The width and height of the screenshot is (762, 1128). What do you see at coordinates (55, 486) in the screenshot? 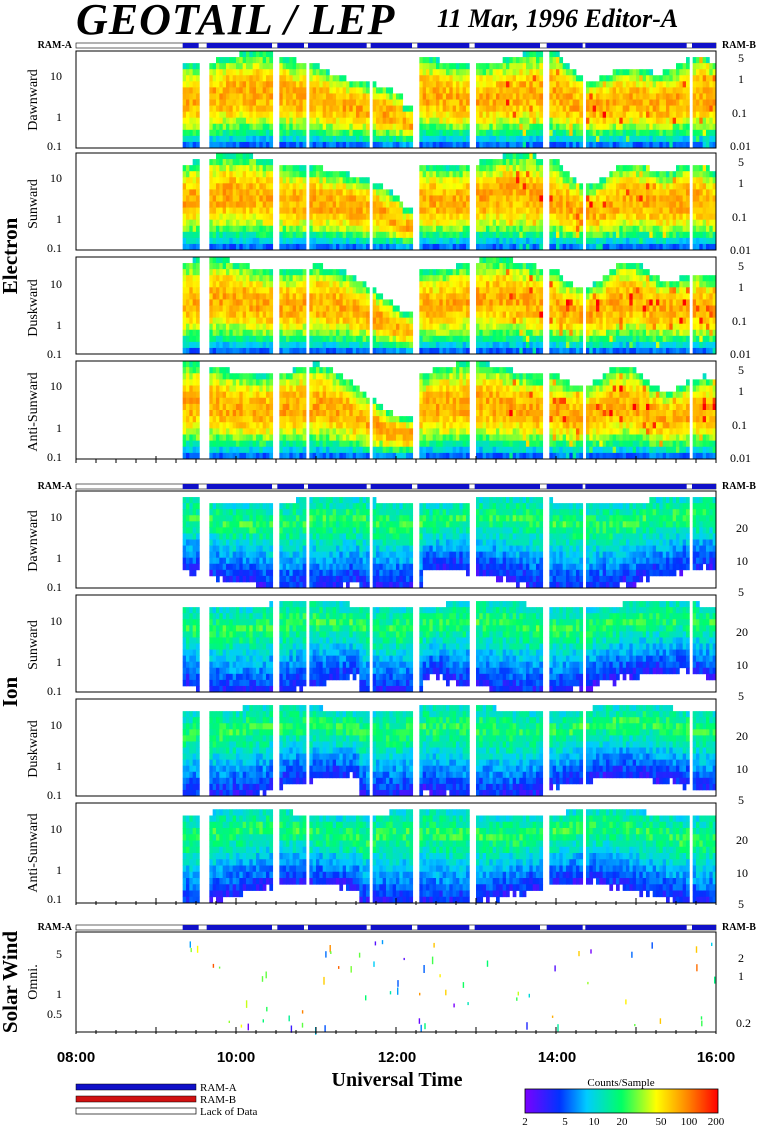
I see `ram-a-label-ion: RAM-A` at bounding box center [55, 486].